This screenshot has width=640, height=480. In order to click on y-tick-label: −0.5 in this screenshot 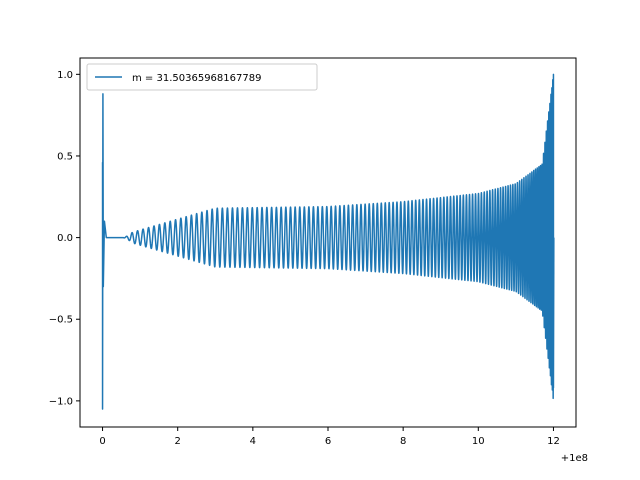, I will do `click(61, 320)`.